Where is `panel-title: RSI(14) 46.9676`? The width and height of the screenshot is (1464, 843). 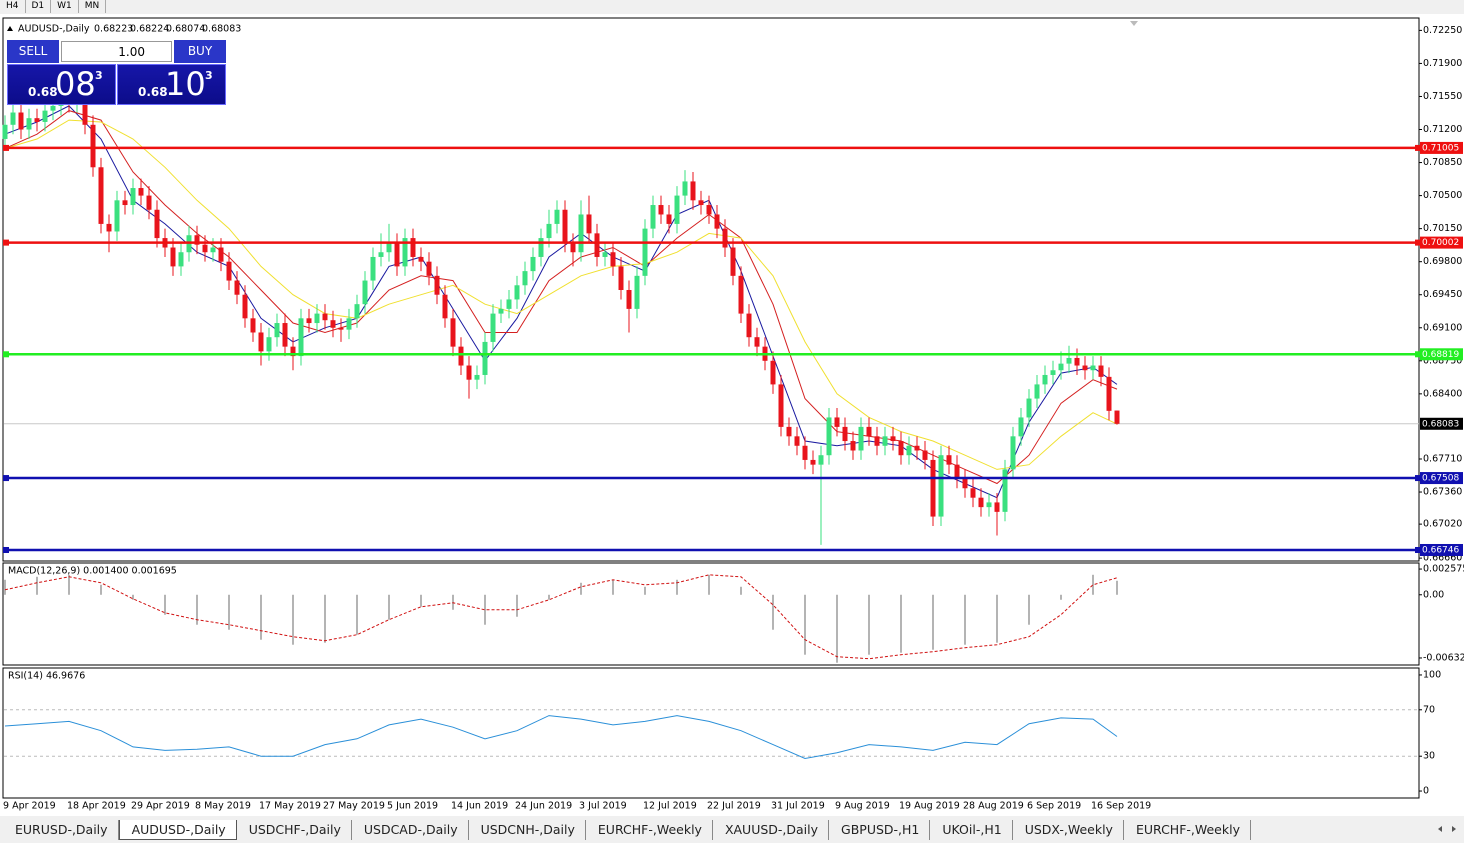 panel-title: RSI(14) 46.9676 is located at coordinates (46, 676).